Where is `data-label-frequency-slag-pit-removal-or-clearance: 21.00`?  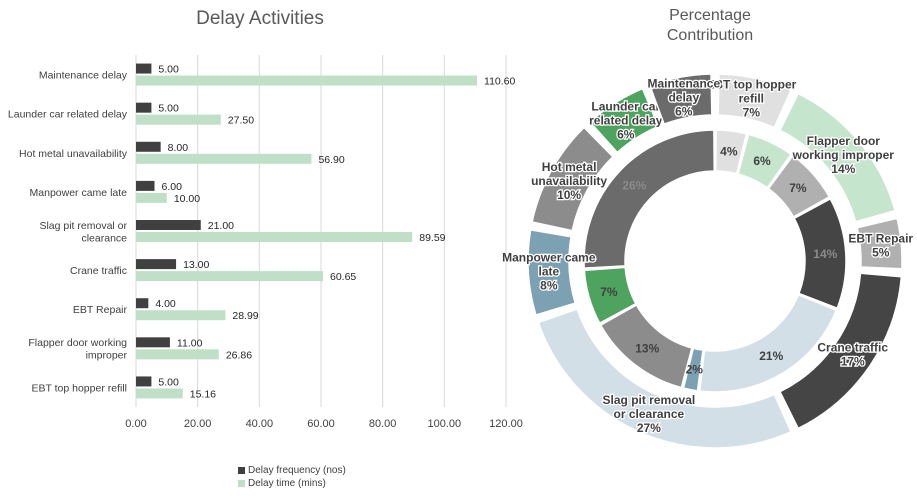 data-label-frequency-slag-pit-removal-or-clearance: 21.00 is located at coordinates (221, 226).